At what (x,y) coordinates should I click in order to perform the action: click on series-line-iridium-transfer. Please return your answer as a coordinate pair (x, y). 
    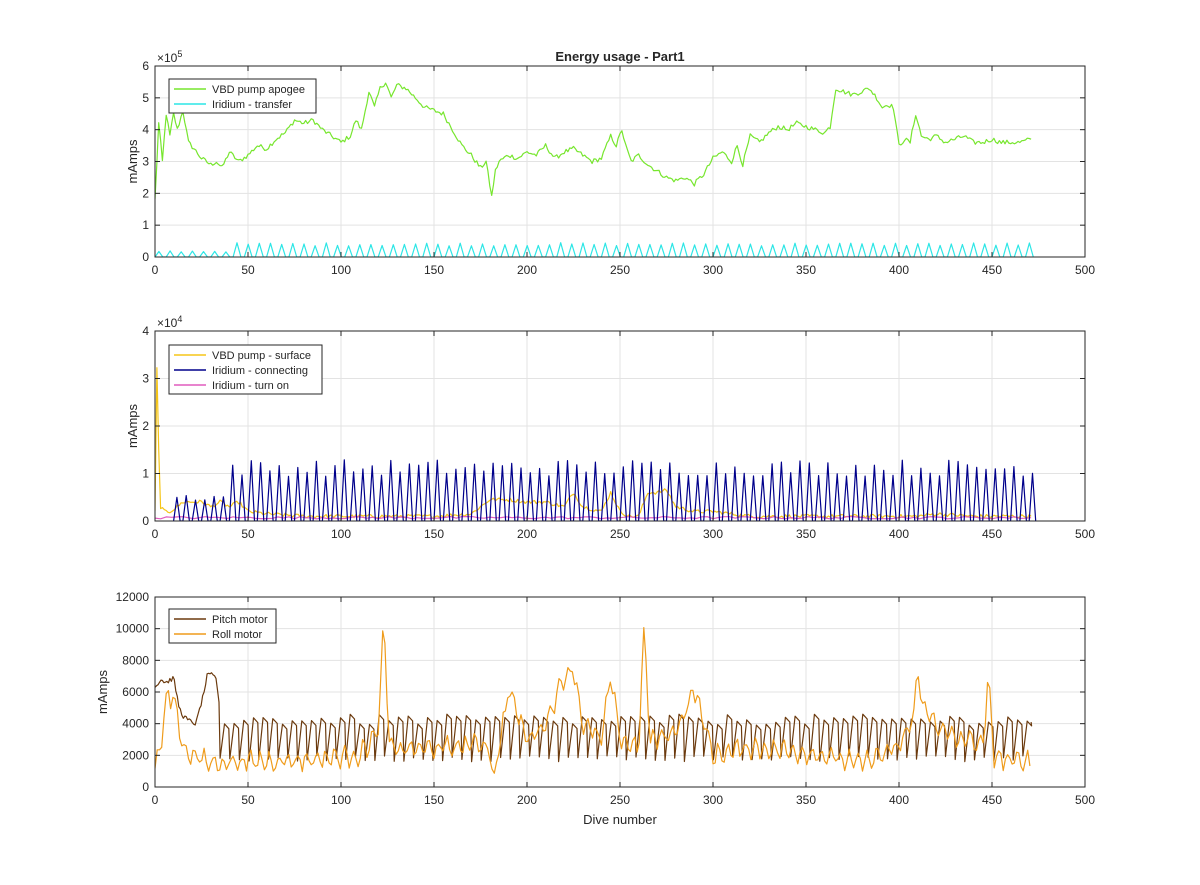
    Looking at the image, I should click on (594, 249).